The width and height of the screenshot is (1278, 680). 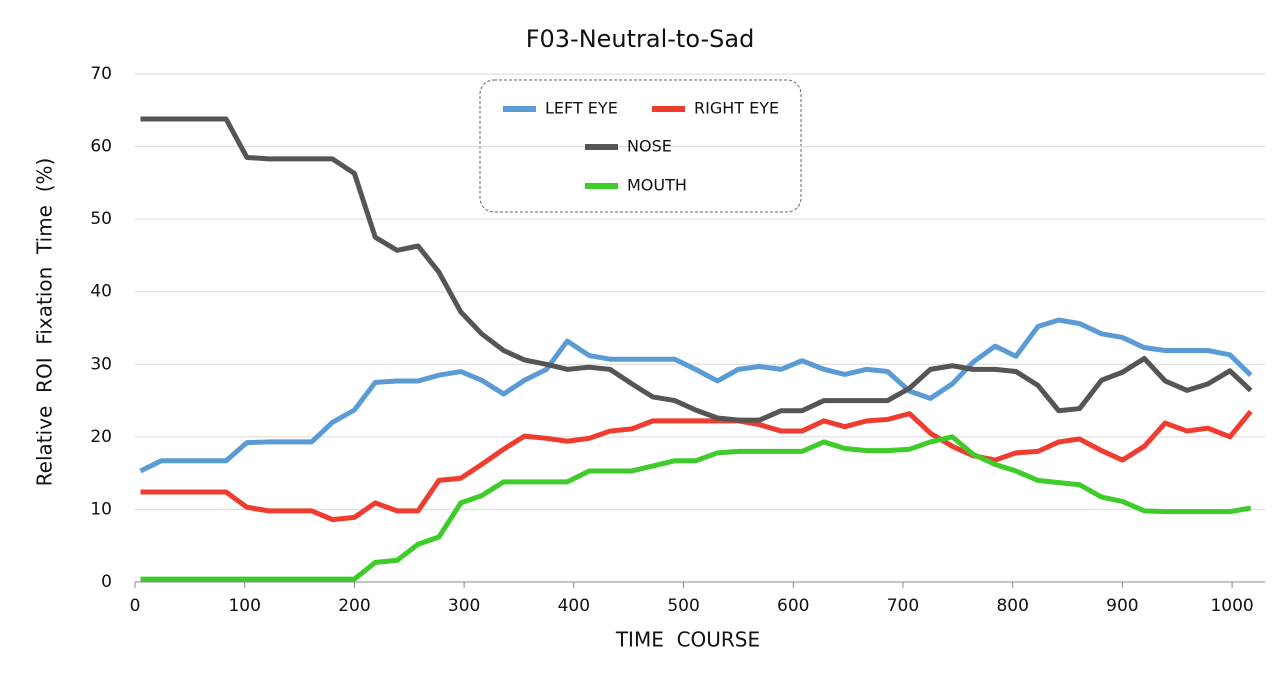 What do you see at coordinates (574, 606) in the screenshot?
I see `x-tick-label: 400` at bounding box center [574, 606].